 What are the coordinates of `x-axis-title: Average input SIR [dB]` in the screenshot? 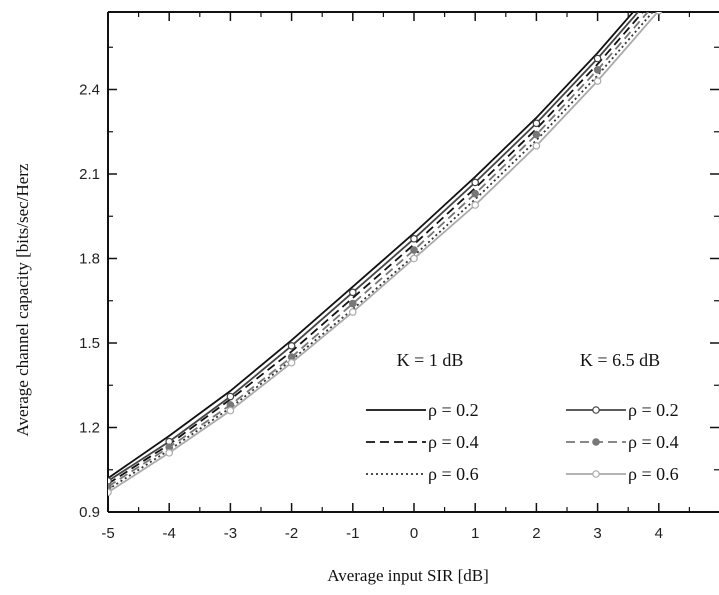 It's located at (408, 575).